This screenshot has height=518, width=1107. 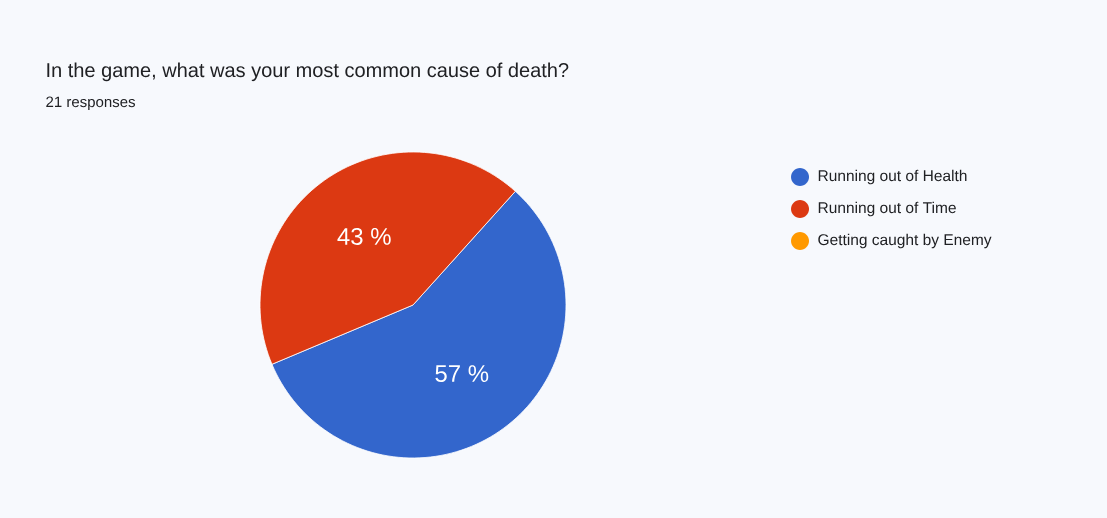 What do you see at coordinates (887, 209) in the screenshot?
I see `legend-label: Running out of Time` at bounding box center [887, 209].